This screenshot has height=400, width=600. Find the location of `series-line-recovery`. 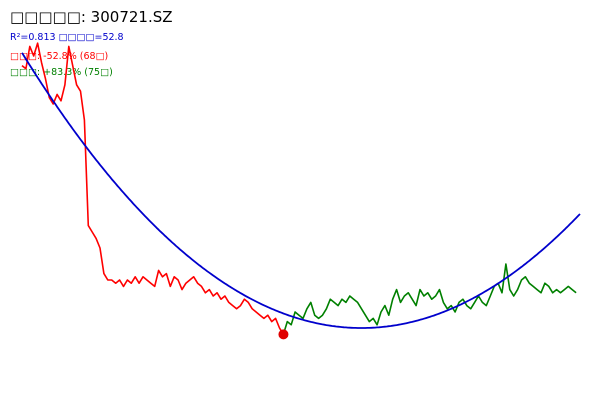

series-line-recovery is located at coordinates (429, 299).